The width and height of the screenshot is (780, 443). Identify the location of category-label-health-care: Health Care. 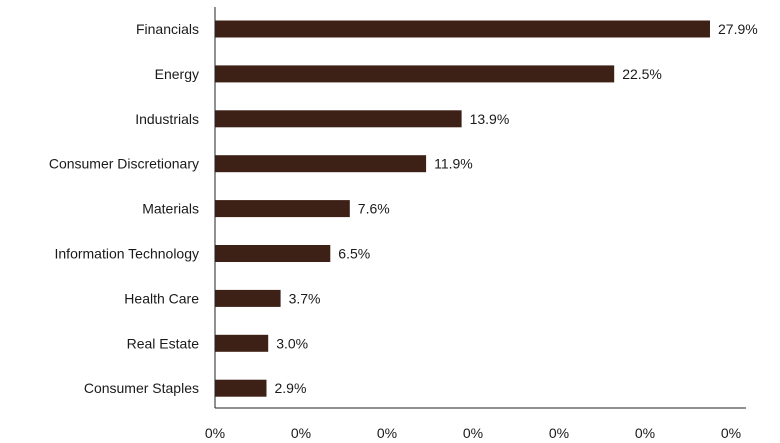
(161, 298).